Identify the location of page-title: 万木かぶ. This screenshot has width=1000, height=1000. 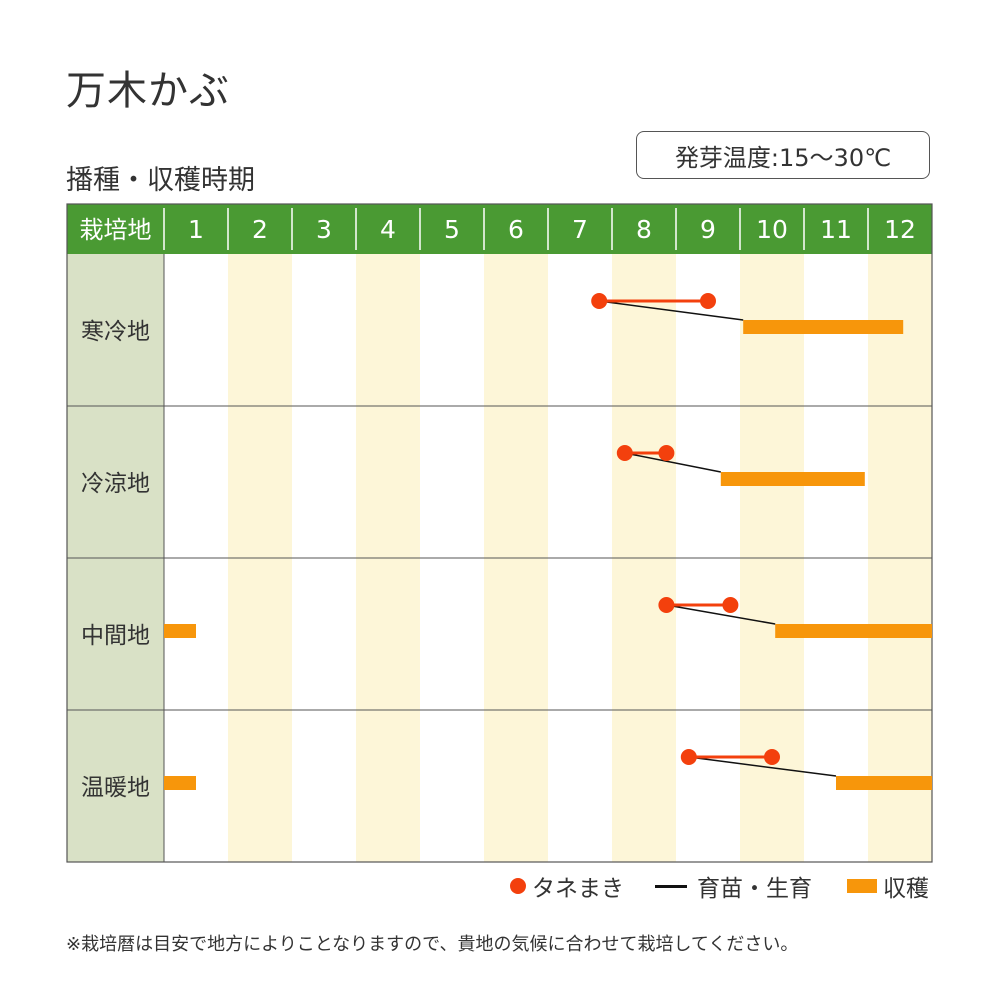
(148, 91).